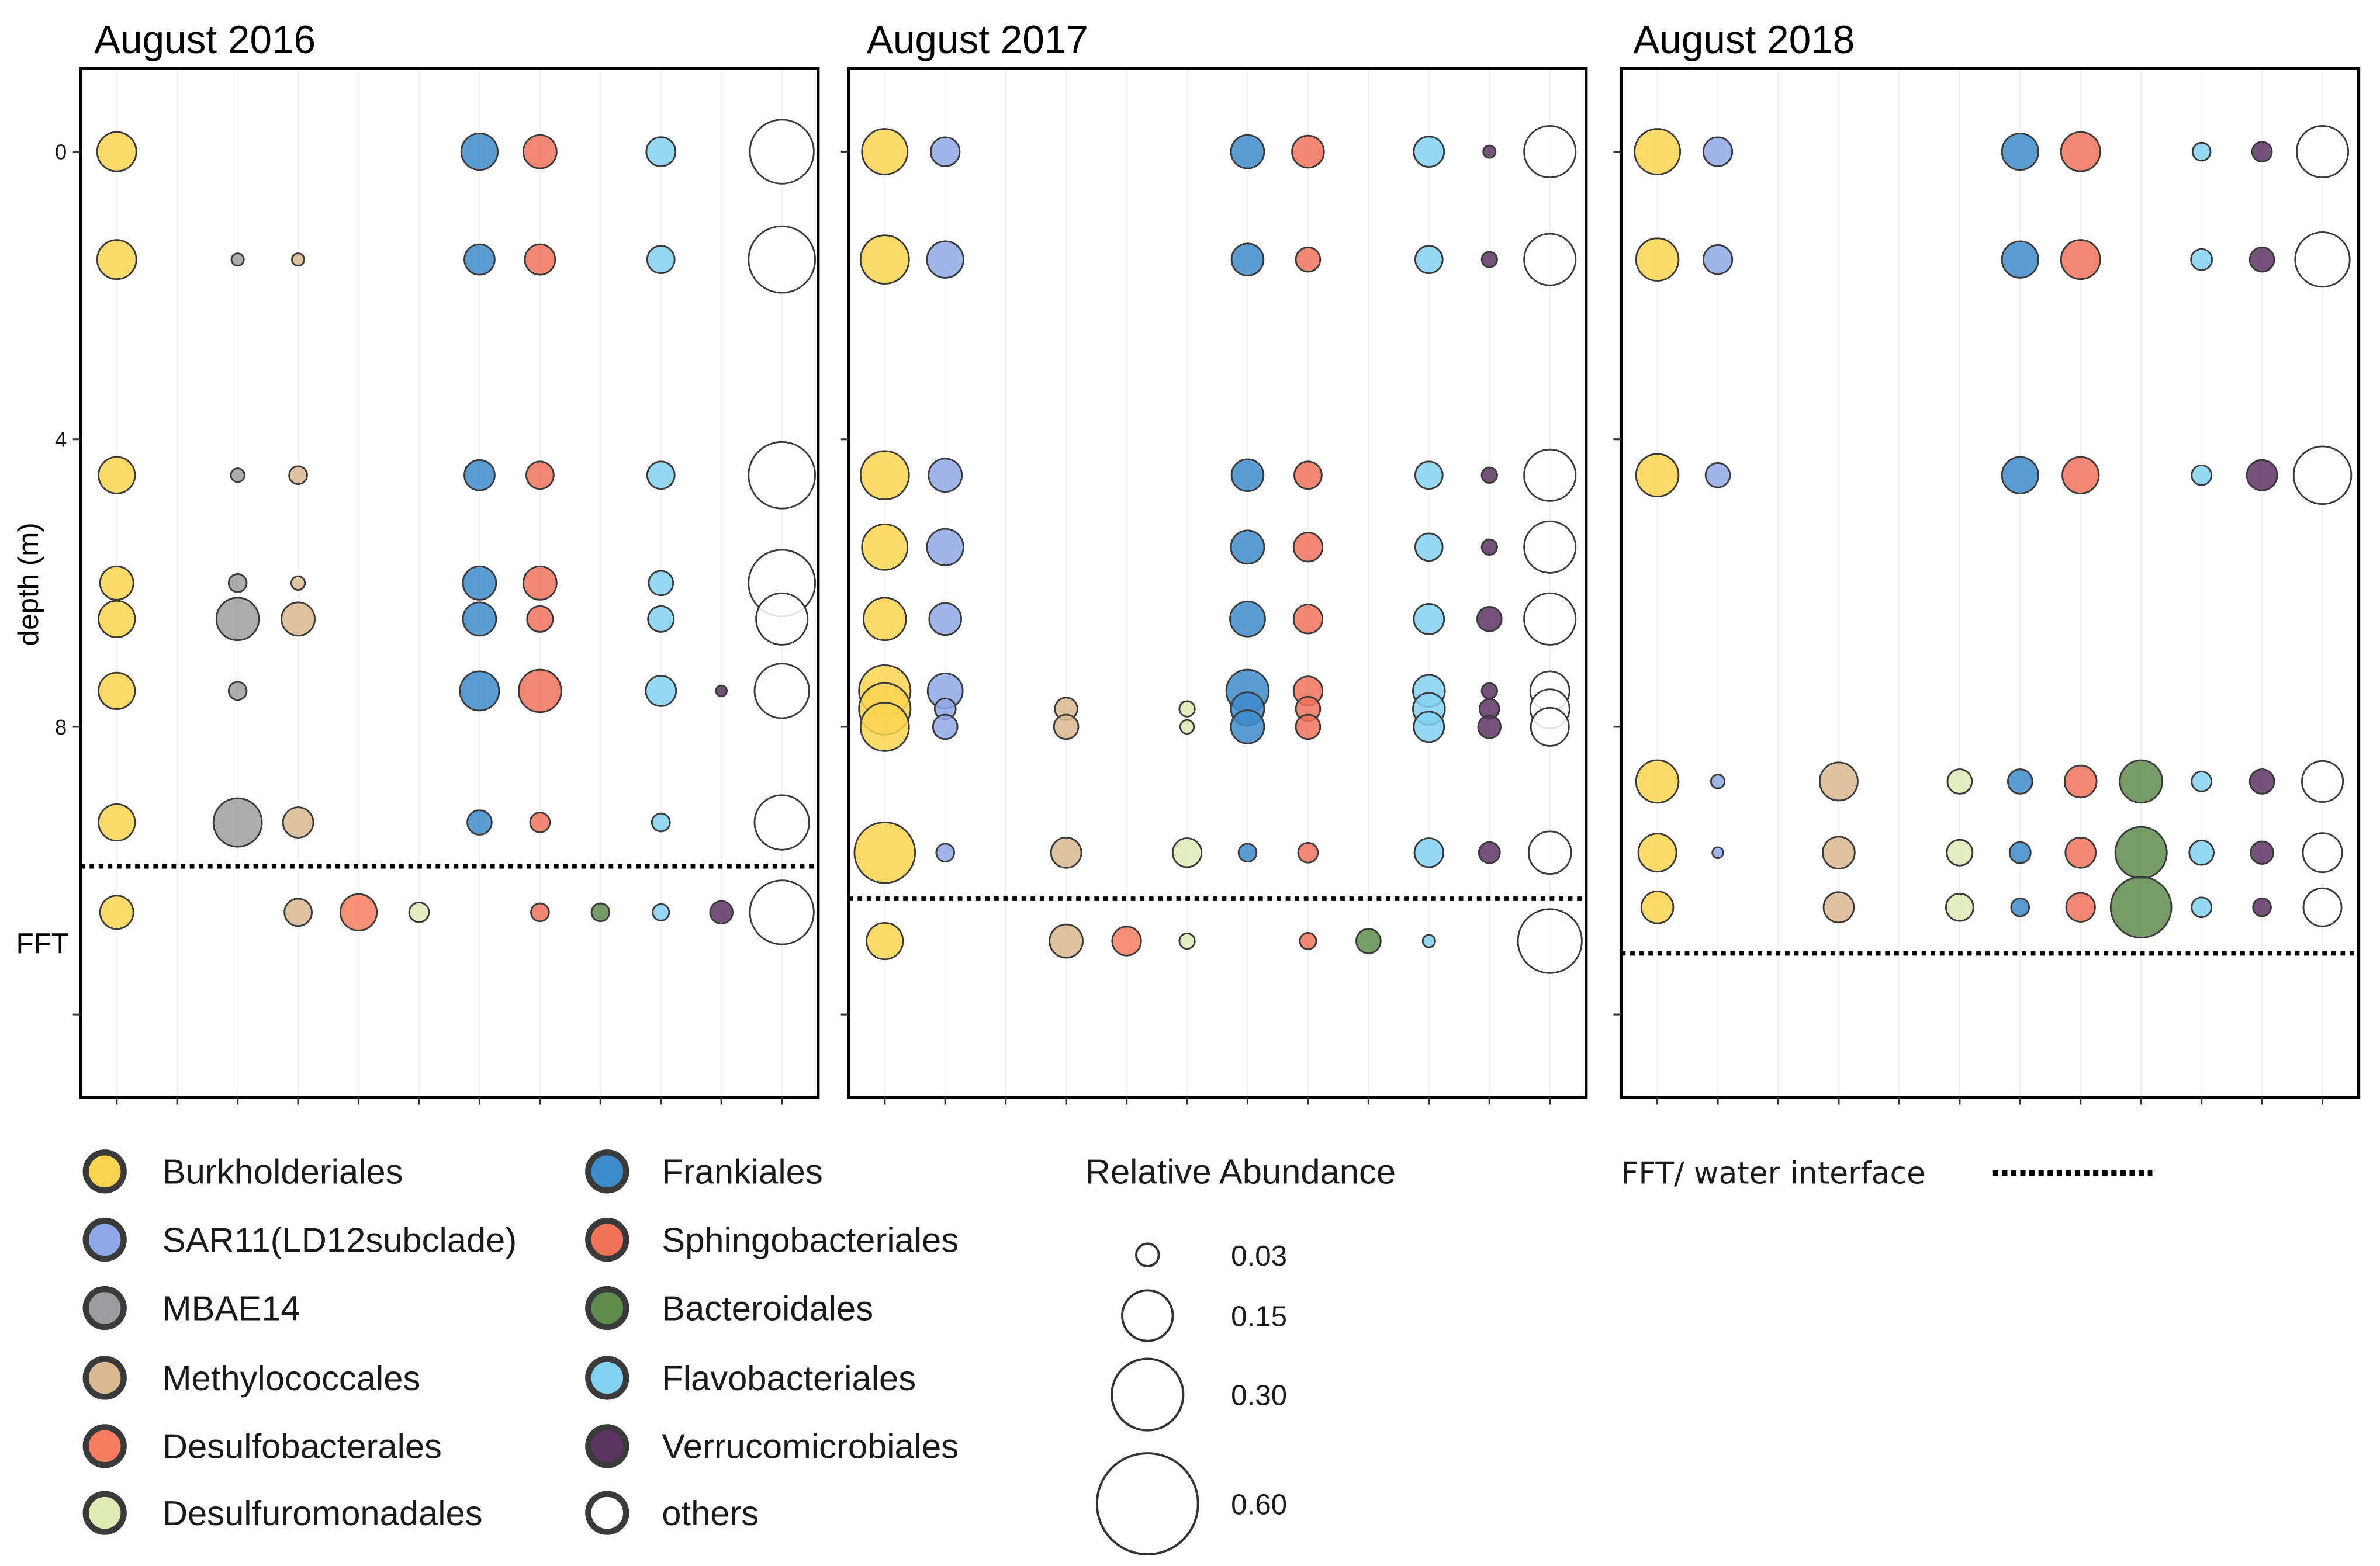 The image size is (2380, 1566). I want to click on legend-label-desulfobacterales: Desulfobacterales, so click(302, 1446).